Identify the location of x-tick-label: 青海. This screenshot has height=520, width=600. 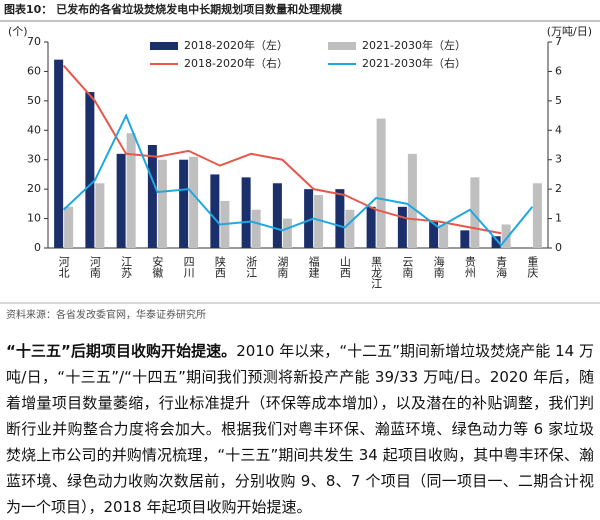
(501, 267).